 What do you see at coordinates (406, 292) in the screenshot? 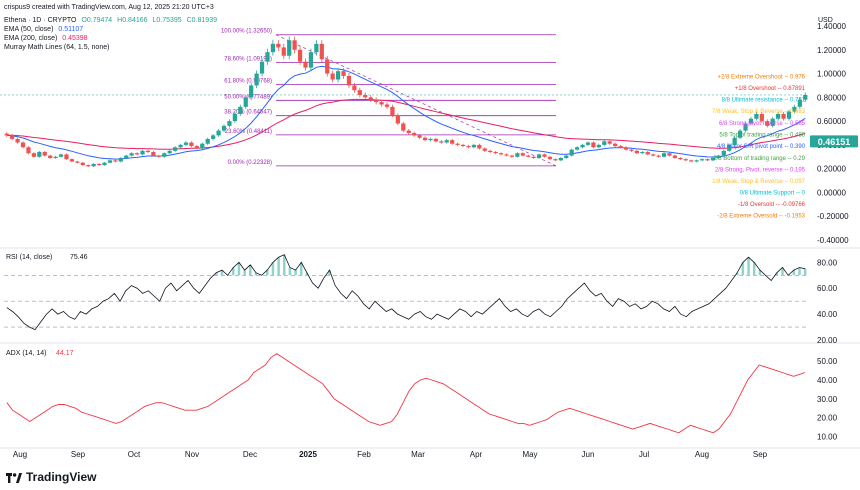
I see `rsi-line` at bounding box center [406, 292].